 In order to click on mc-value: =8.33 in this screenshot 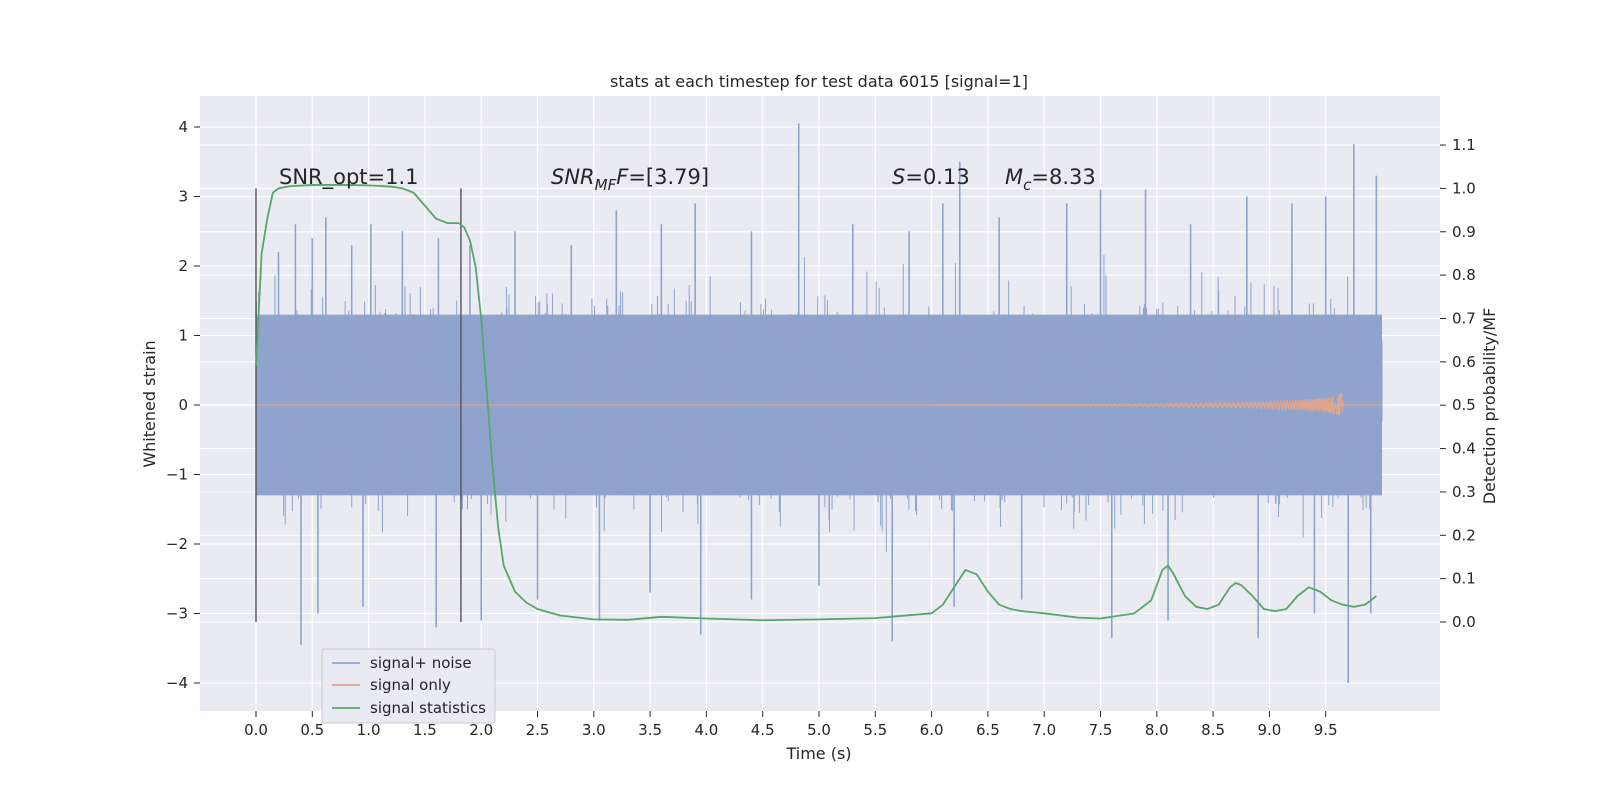, I will do `click(1063, 177)`.